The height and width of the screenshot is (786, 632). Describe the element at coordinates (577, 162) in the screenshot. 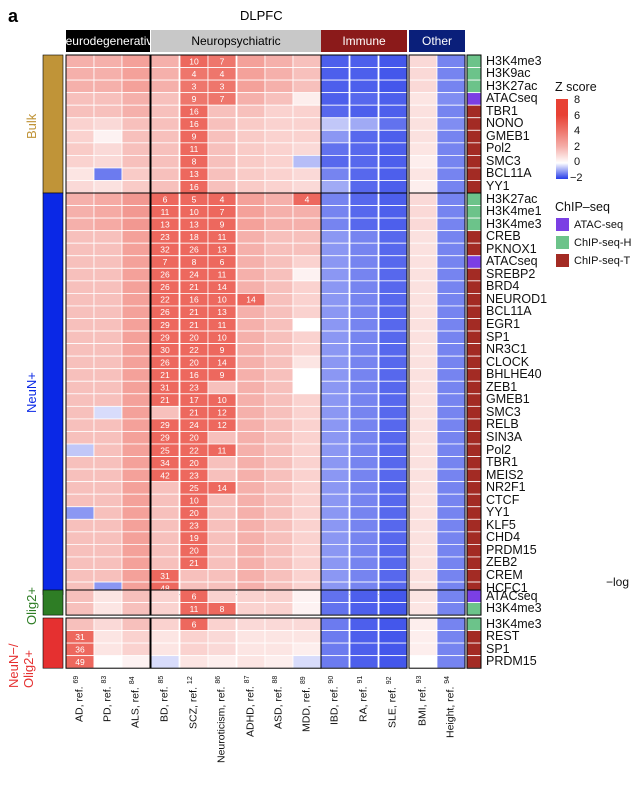

I see `zscore-tick: 0` at that location.